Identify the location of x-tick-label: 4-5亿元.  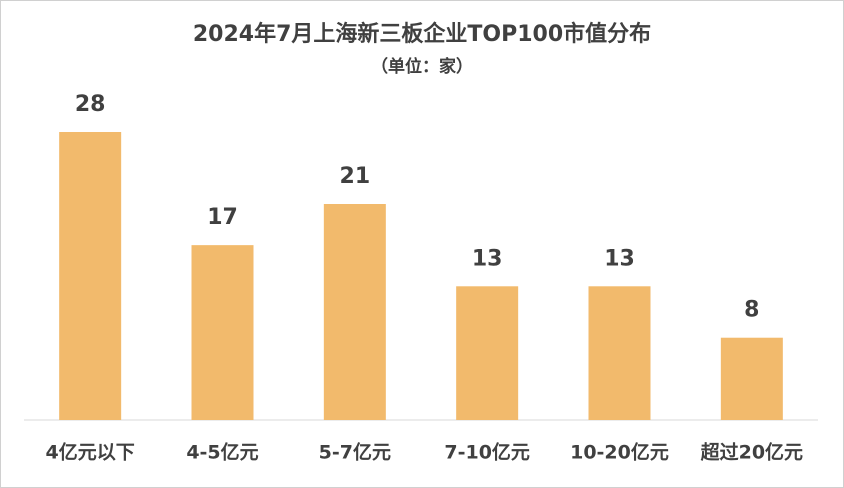
(222, 452).